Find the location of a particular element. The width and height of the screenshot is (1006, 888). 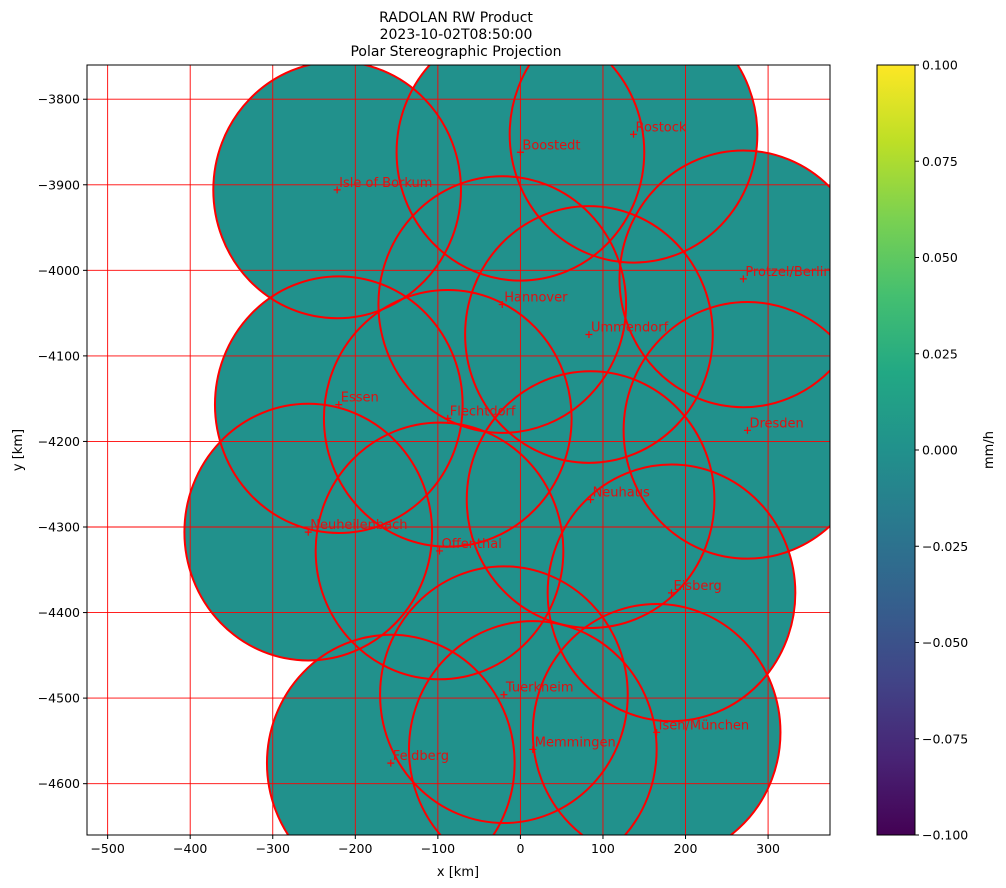

site-marker-neuheilenbach is located at coordinates (308, 532).